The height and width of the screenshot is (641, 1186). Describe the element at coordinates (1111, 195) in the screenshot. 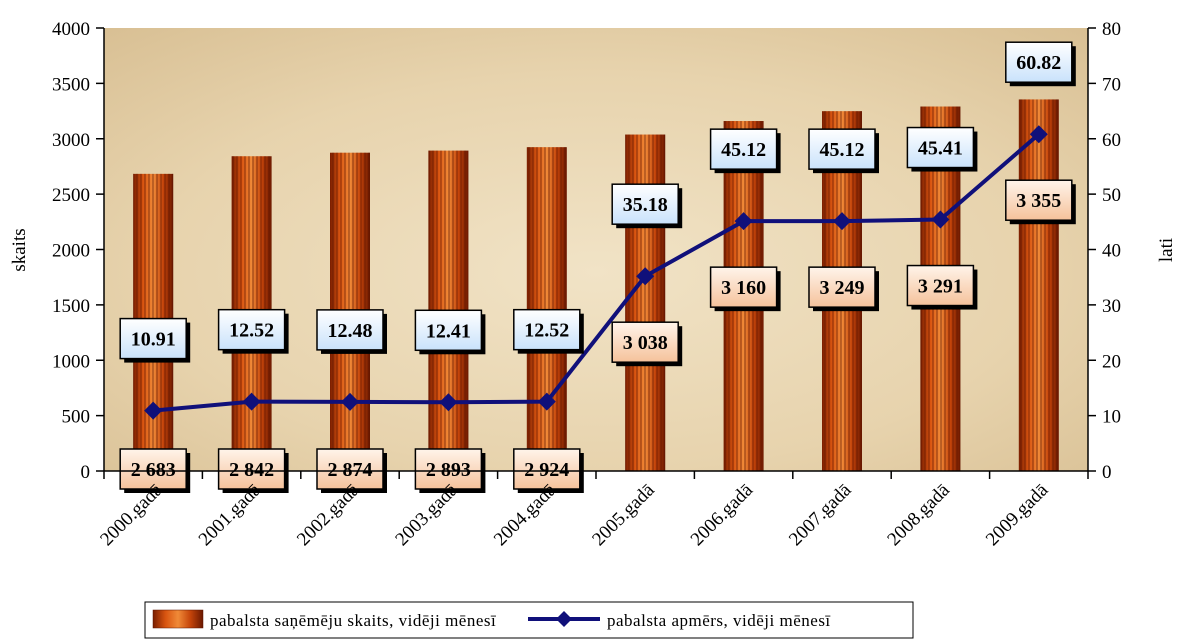

I see `y2-tick-label: 50` at that location.